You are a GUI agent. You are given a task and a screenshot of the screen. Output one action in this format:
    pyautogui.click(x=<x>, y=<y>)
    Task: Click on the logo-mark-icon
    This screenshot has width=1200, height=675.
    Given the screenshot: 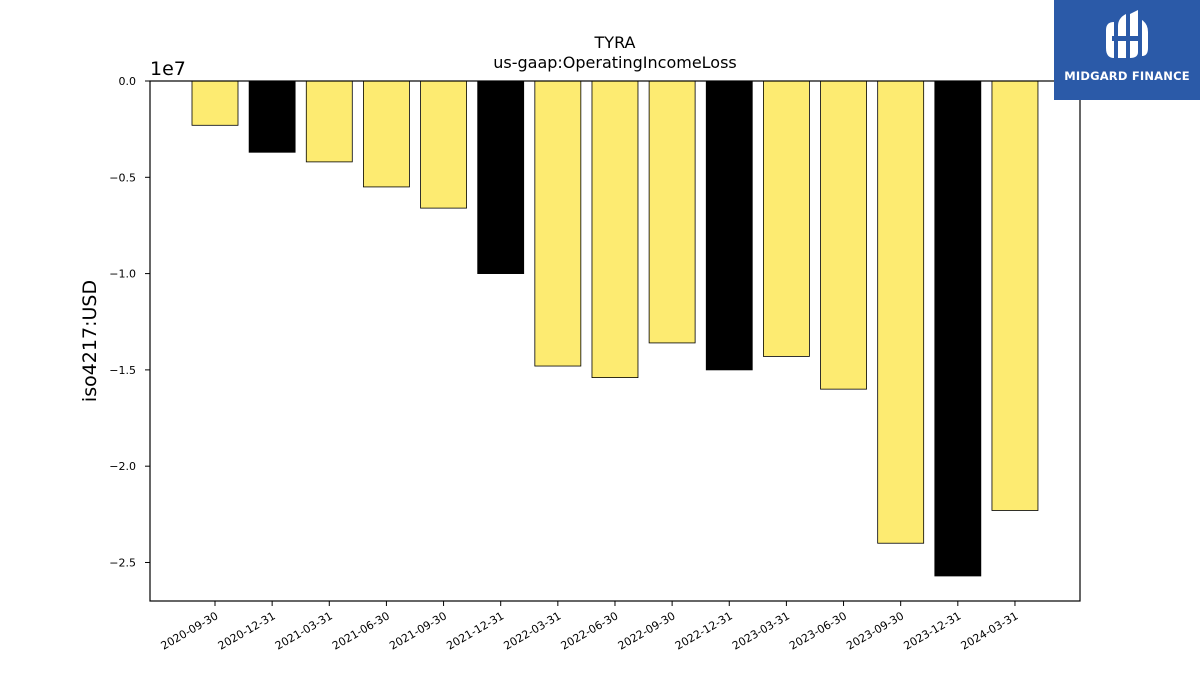 What is the action you would take?
    pyautogui.click(x=1127, y=34)
    